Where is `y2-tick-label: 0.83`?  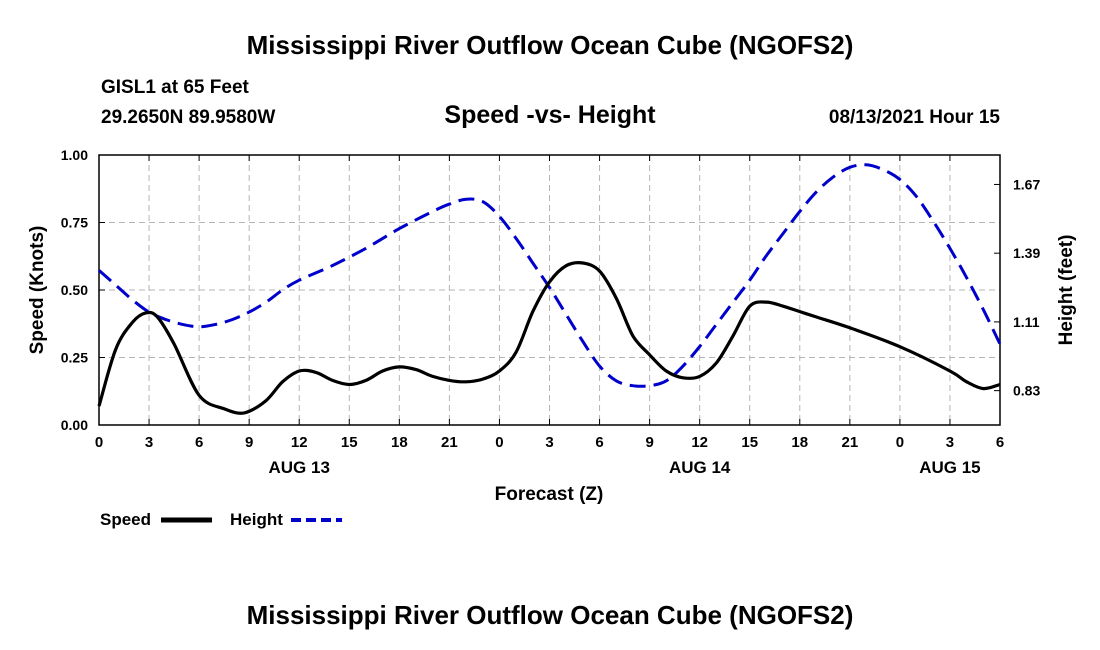 y2-tick-label: 0.83 is located at coordinates (1026, 391).